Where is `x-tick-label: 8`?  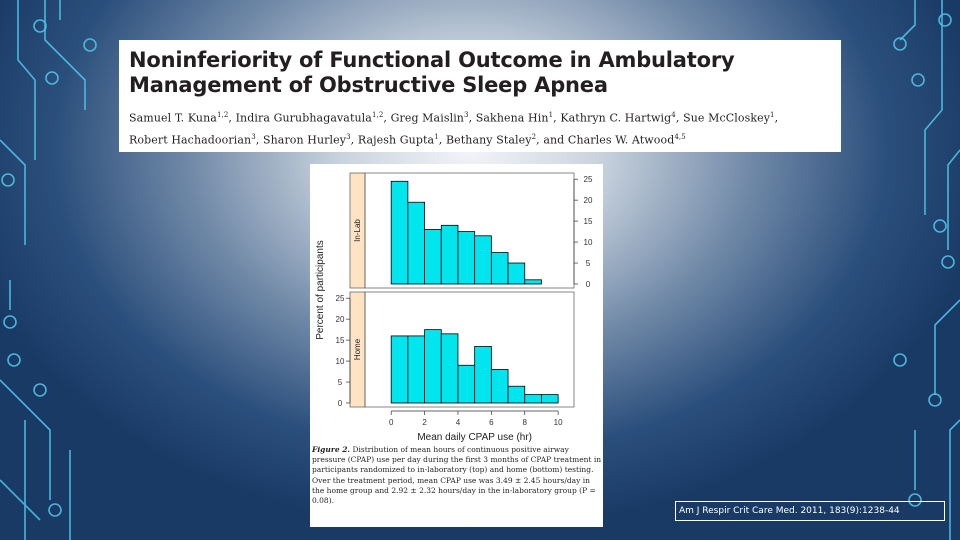 x-tick-label: 8 is located at coordinates (525, 422).